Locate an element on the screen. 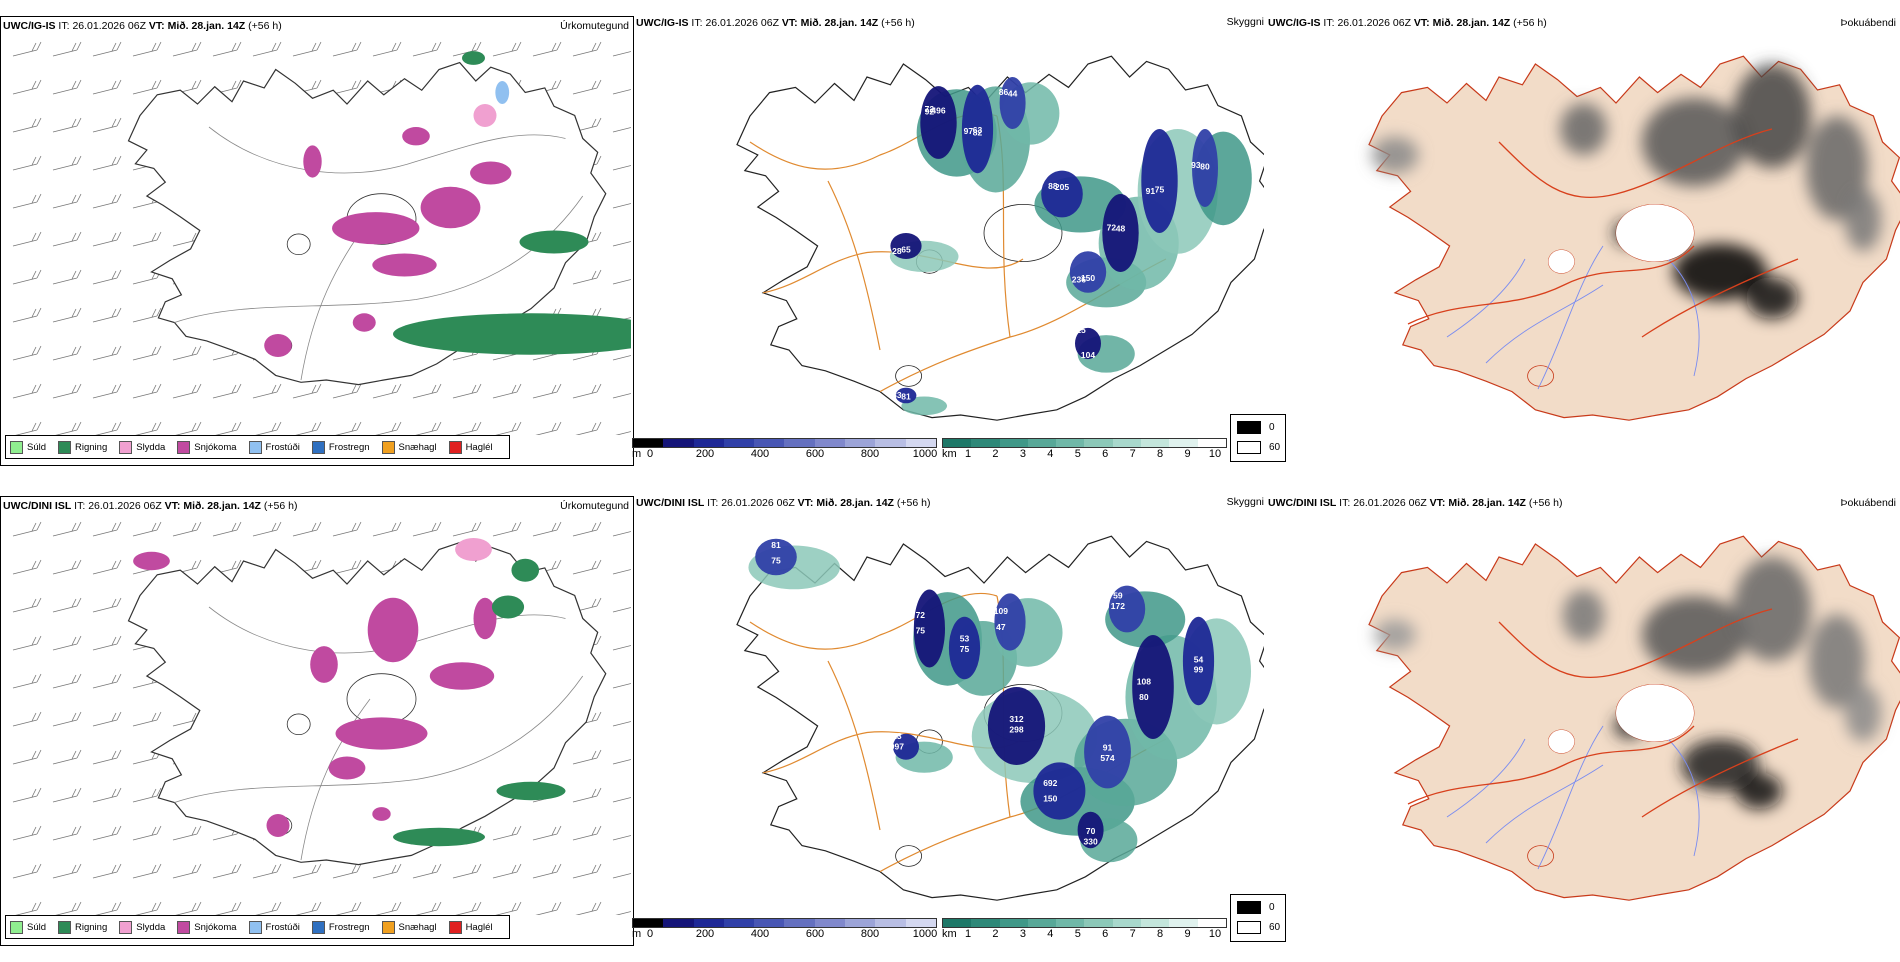 Image resolution: width=1900 pixels, height=962 pixels. colorbar-tick: 10 is located at coordinates (1215, 934).